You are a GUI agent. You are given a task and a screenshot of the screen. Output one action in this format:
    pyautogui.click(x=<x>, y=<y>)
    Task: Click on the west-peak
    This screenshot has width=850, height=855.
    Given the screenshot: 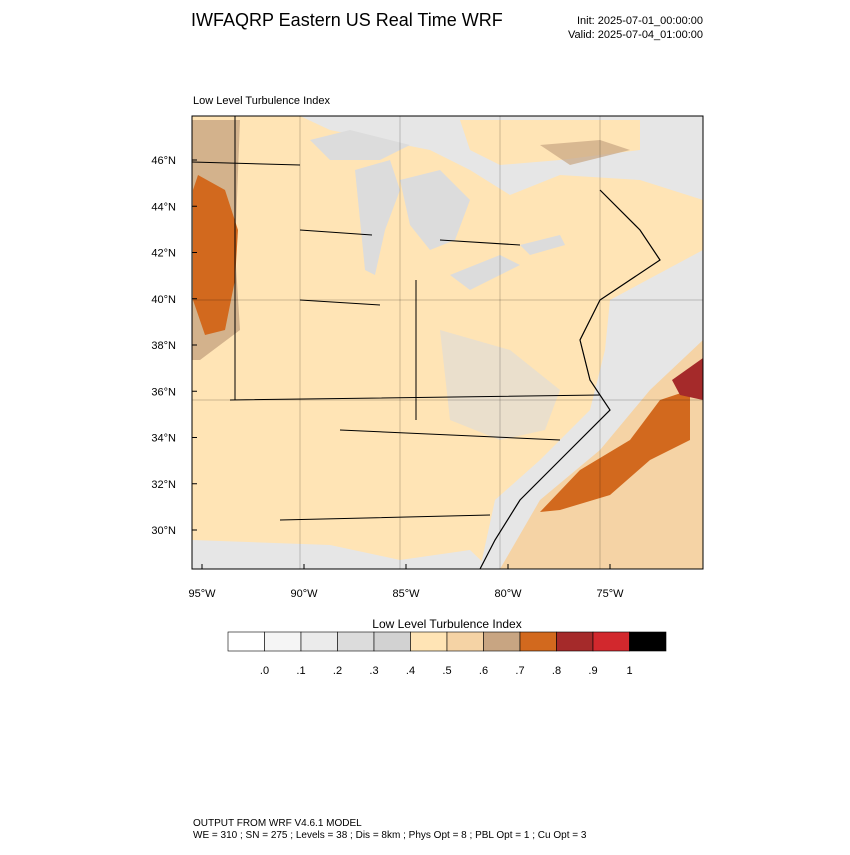 What is the action you would take?
    pyautogui.click(x=215, y=255)
    